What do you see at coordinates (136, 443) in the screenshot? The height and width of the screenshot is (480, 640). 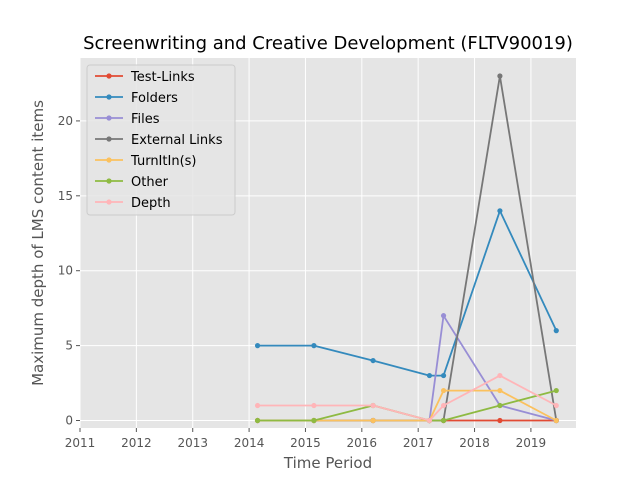 I see `x-tick-label: 2012` at bounding box center [136, 443].